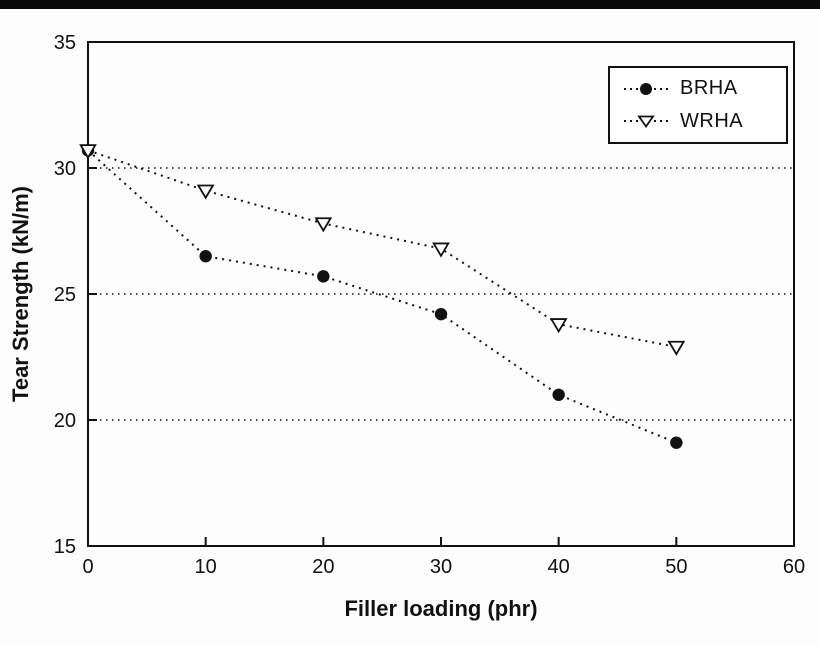 The image size is (820, 646). What do you see at coordinates (646, 88) in the screenshot?
I see `brha-filled-circle-icon` at bounding box center [646, 88].